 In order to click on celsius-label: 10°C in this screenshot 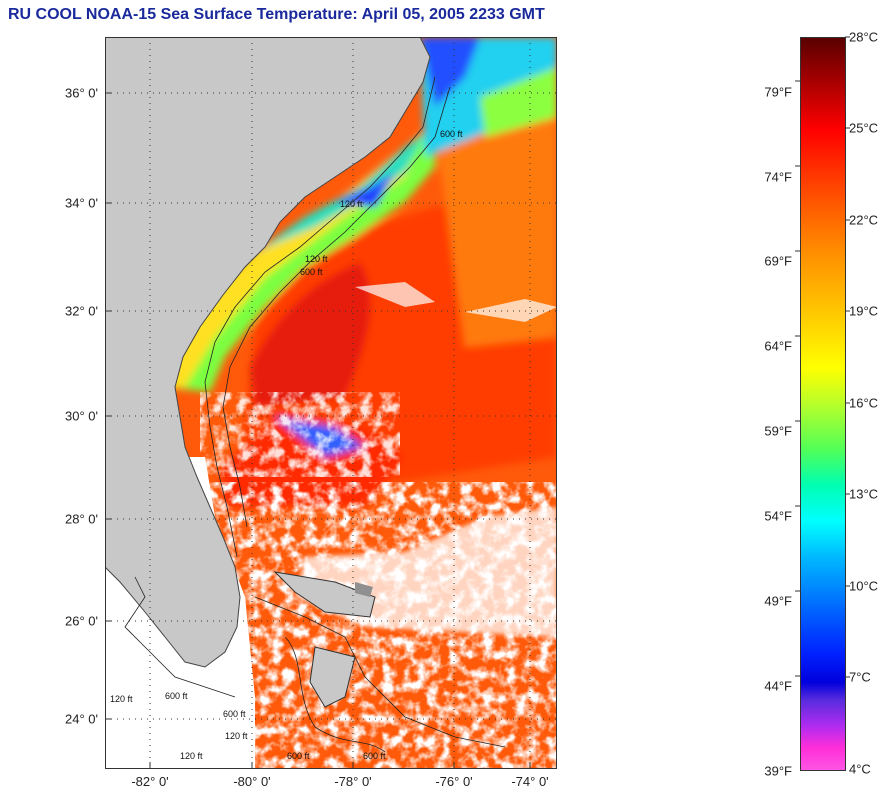, I will do `click(864, 586)`.